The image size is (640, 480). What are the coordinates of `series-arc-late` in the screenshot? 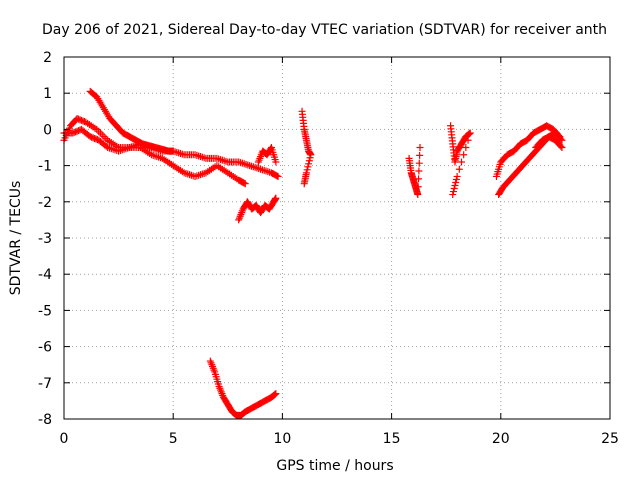 It's located at (528, 151).